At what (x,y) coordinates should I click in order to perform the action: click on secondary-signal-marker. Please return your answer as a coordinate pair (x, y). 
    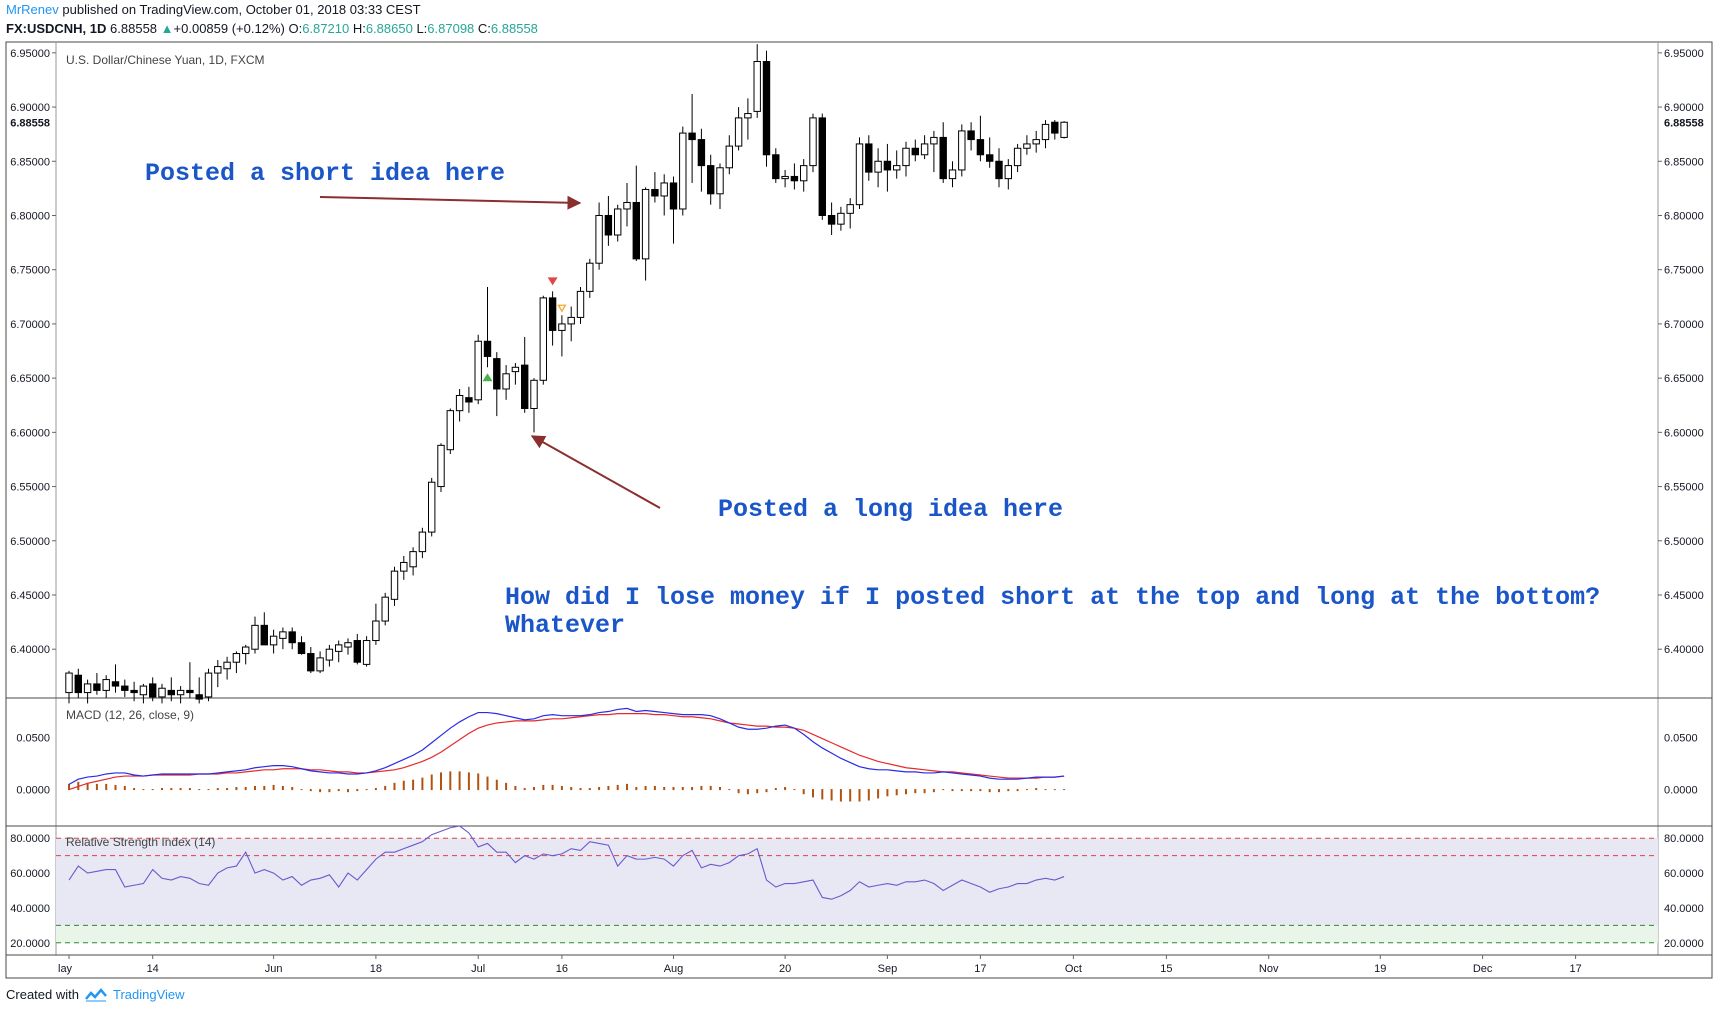
    Looking at the image, I should click on (562, 308).